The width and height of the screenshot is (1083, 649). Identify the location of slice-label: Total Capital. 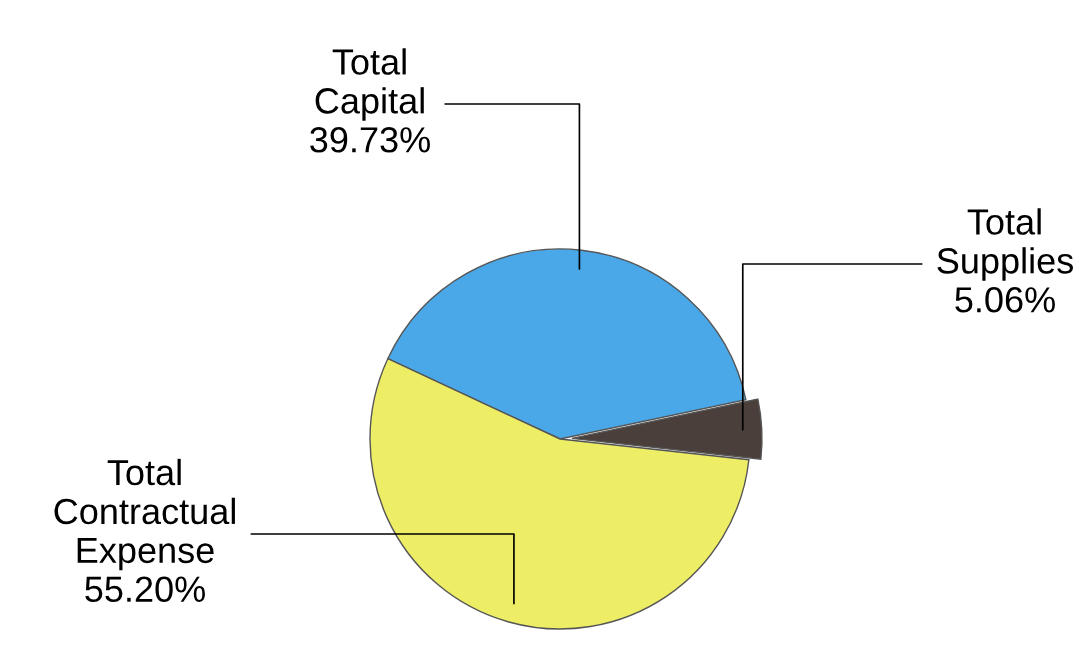
(369, 84).